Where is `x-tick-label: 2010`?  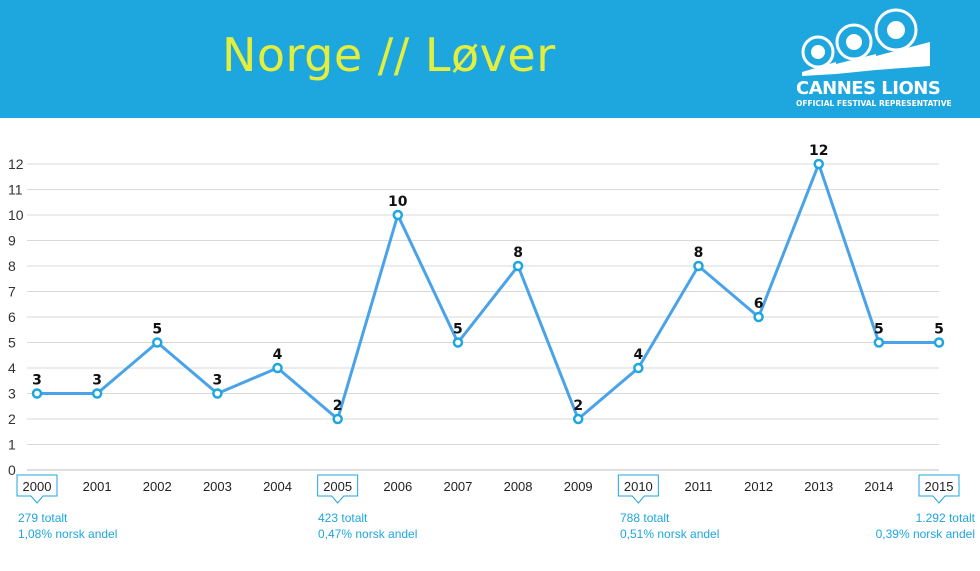
x-tick-label: 2010 is located at coordinates (638, 486).